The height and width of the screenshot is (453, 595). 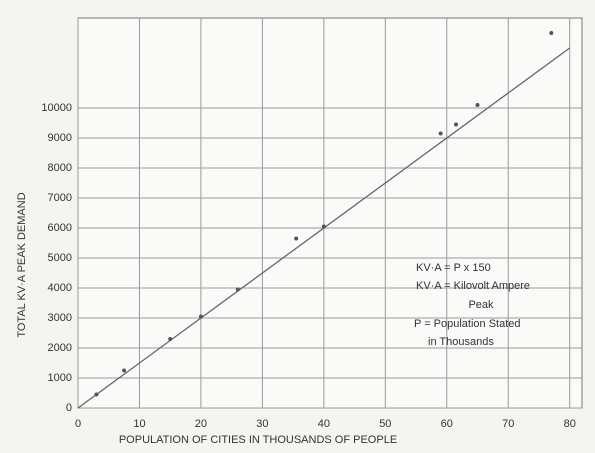 What do you see at coordinates (60, 288) in the screenshot?
I see `y-tick-label: 4000` at bounding box center [60, 288].